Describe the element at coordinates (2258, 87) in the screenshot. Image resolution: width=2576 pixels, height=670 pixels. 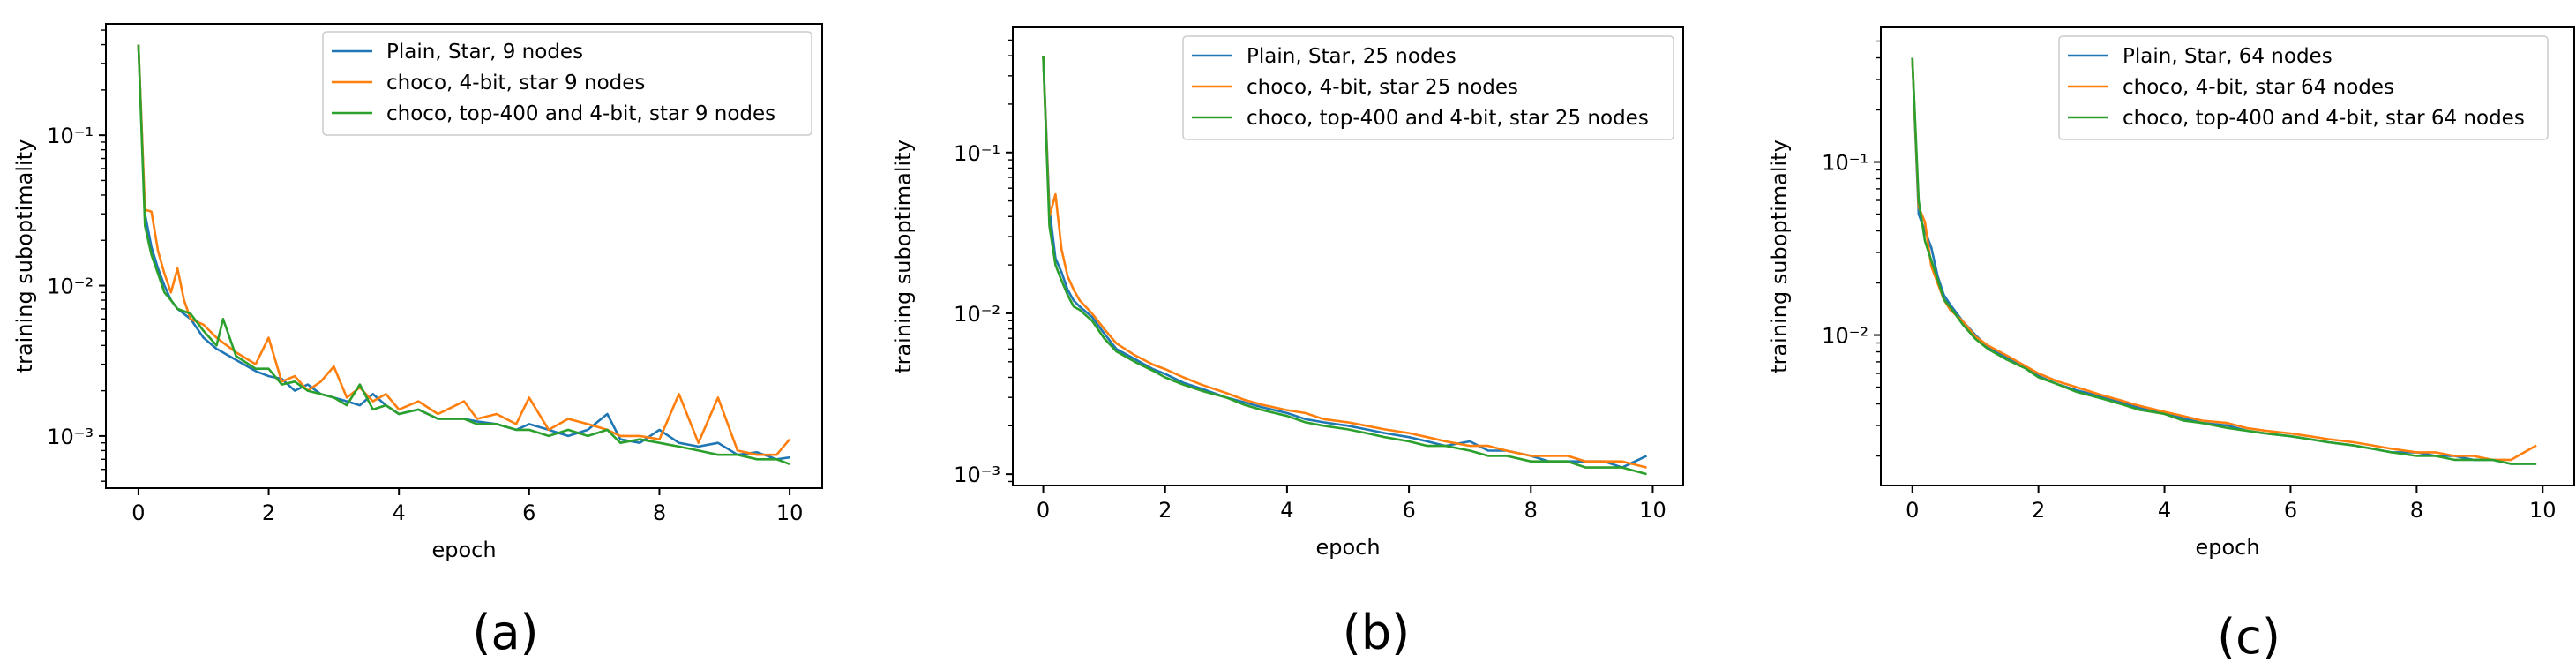
I see `legend-label-2: choco, 4-bit, star 64 nodes` at that location.